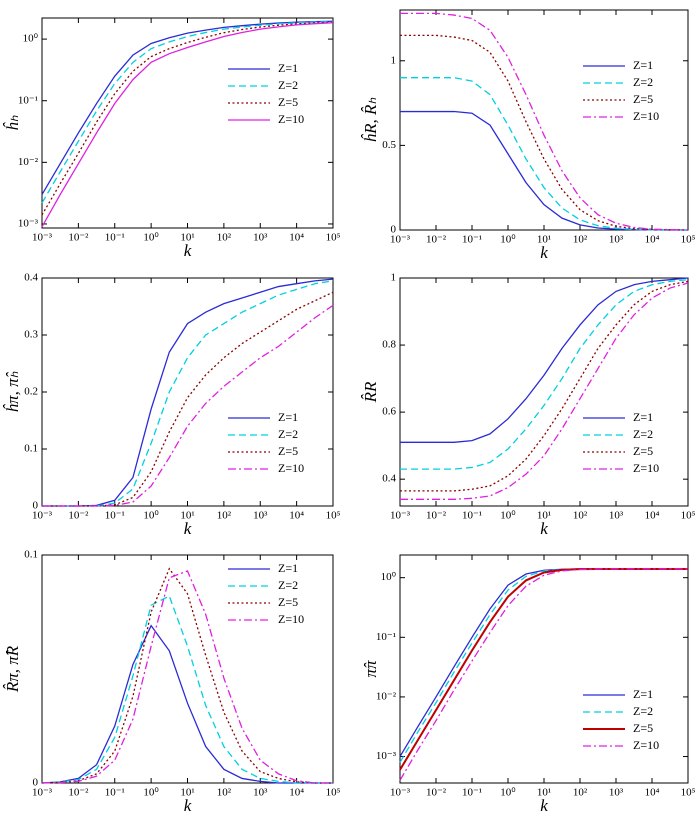 The image size is (700, 814). I want to click on y-axis-label: ĥₕ, so click(12, 123).